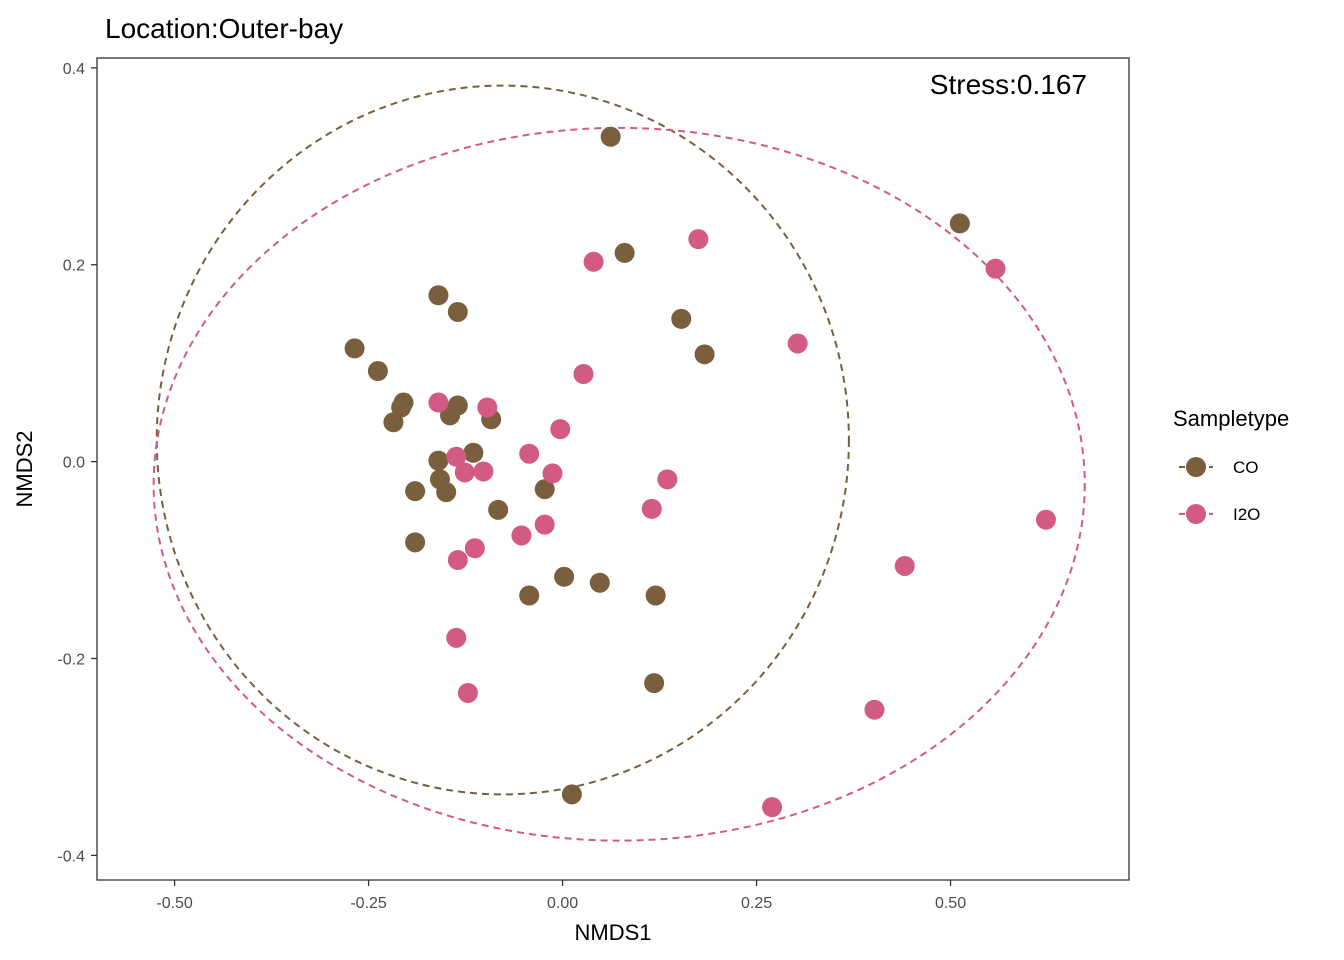  I want to click on x-tick-label: 0.00, so click(562, 903).